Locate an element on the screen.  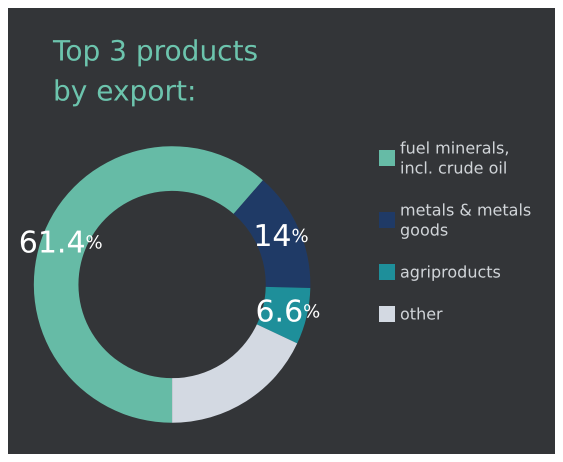
legend-label: fuel minerals, incl. crude oil is located at coordinates (457, 158).